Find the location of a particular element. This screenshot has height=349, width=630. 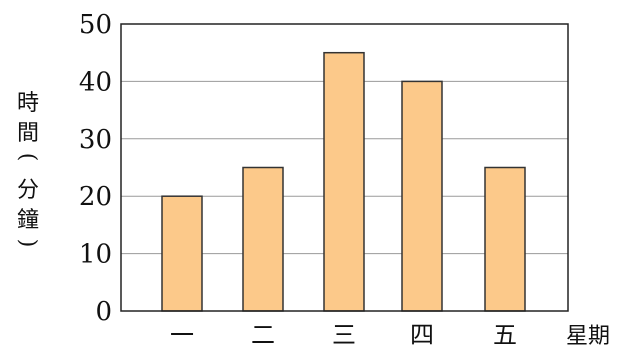

x-category-label: 四 is located at coordinates (422, 335).